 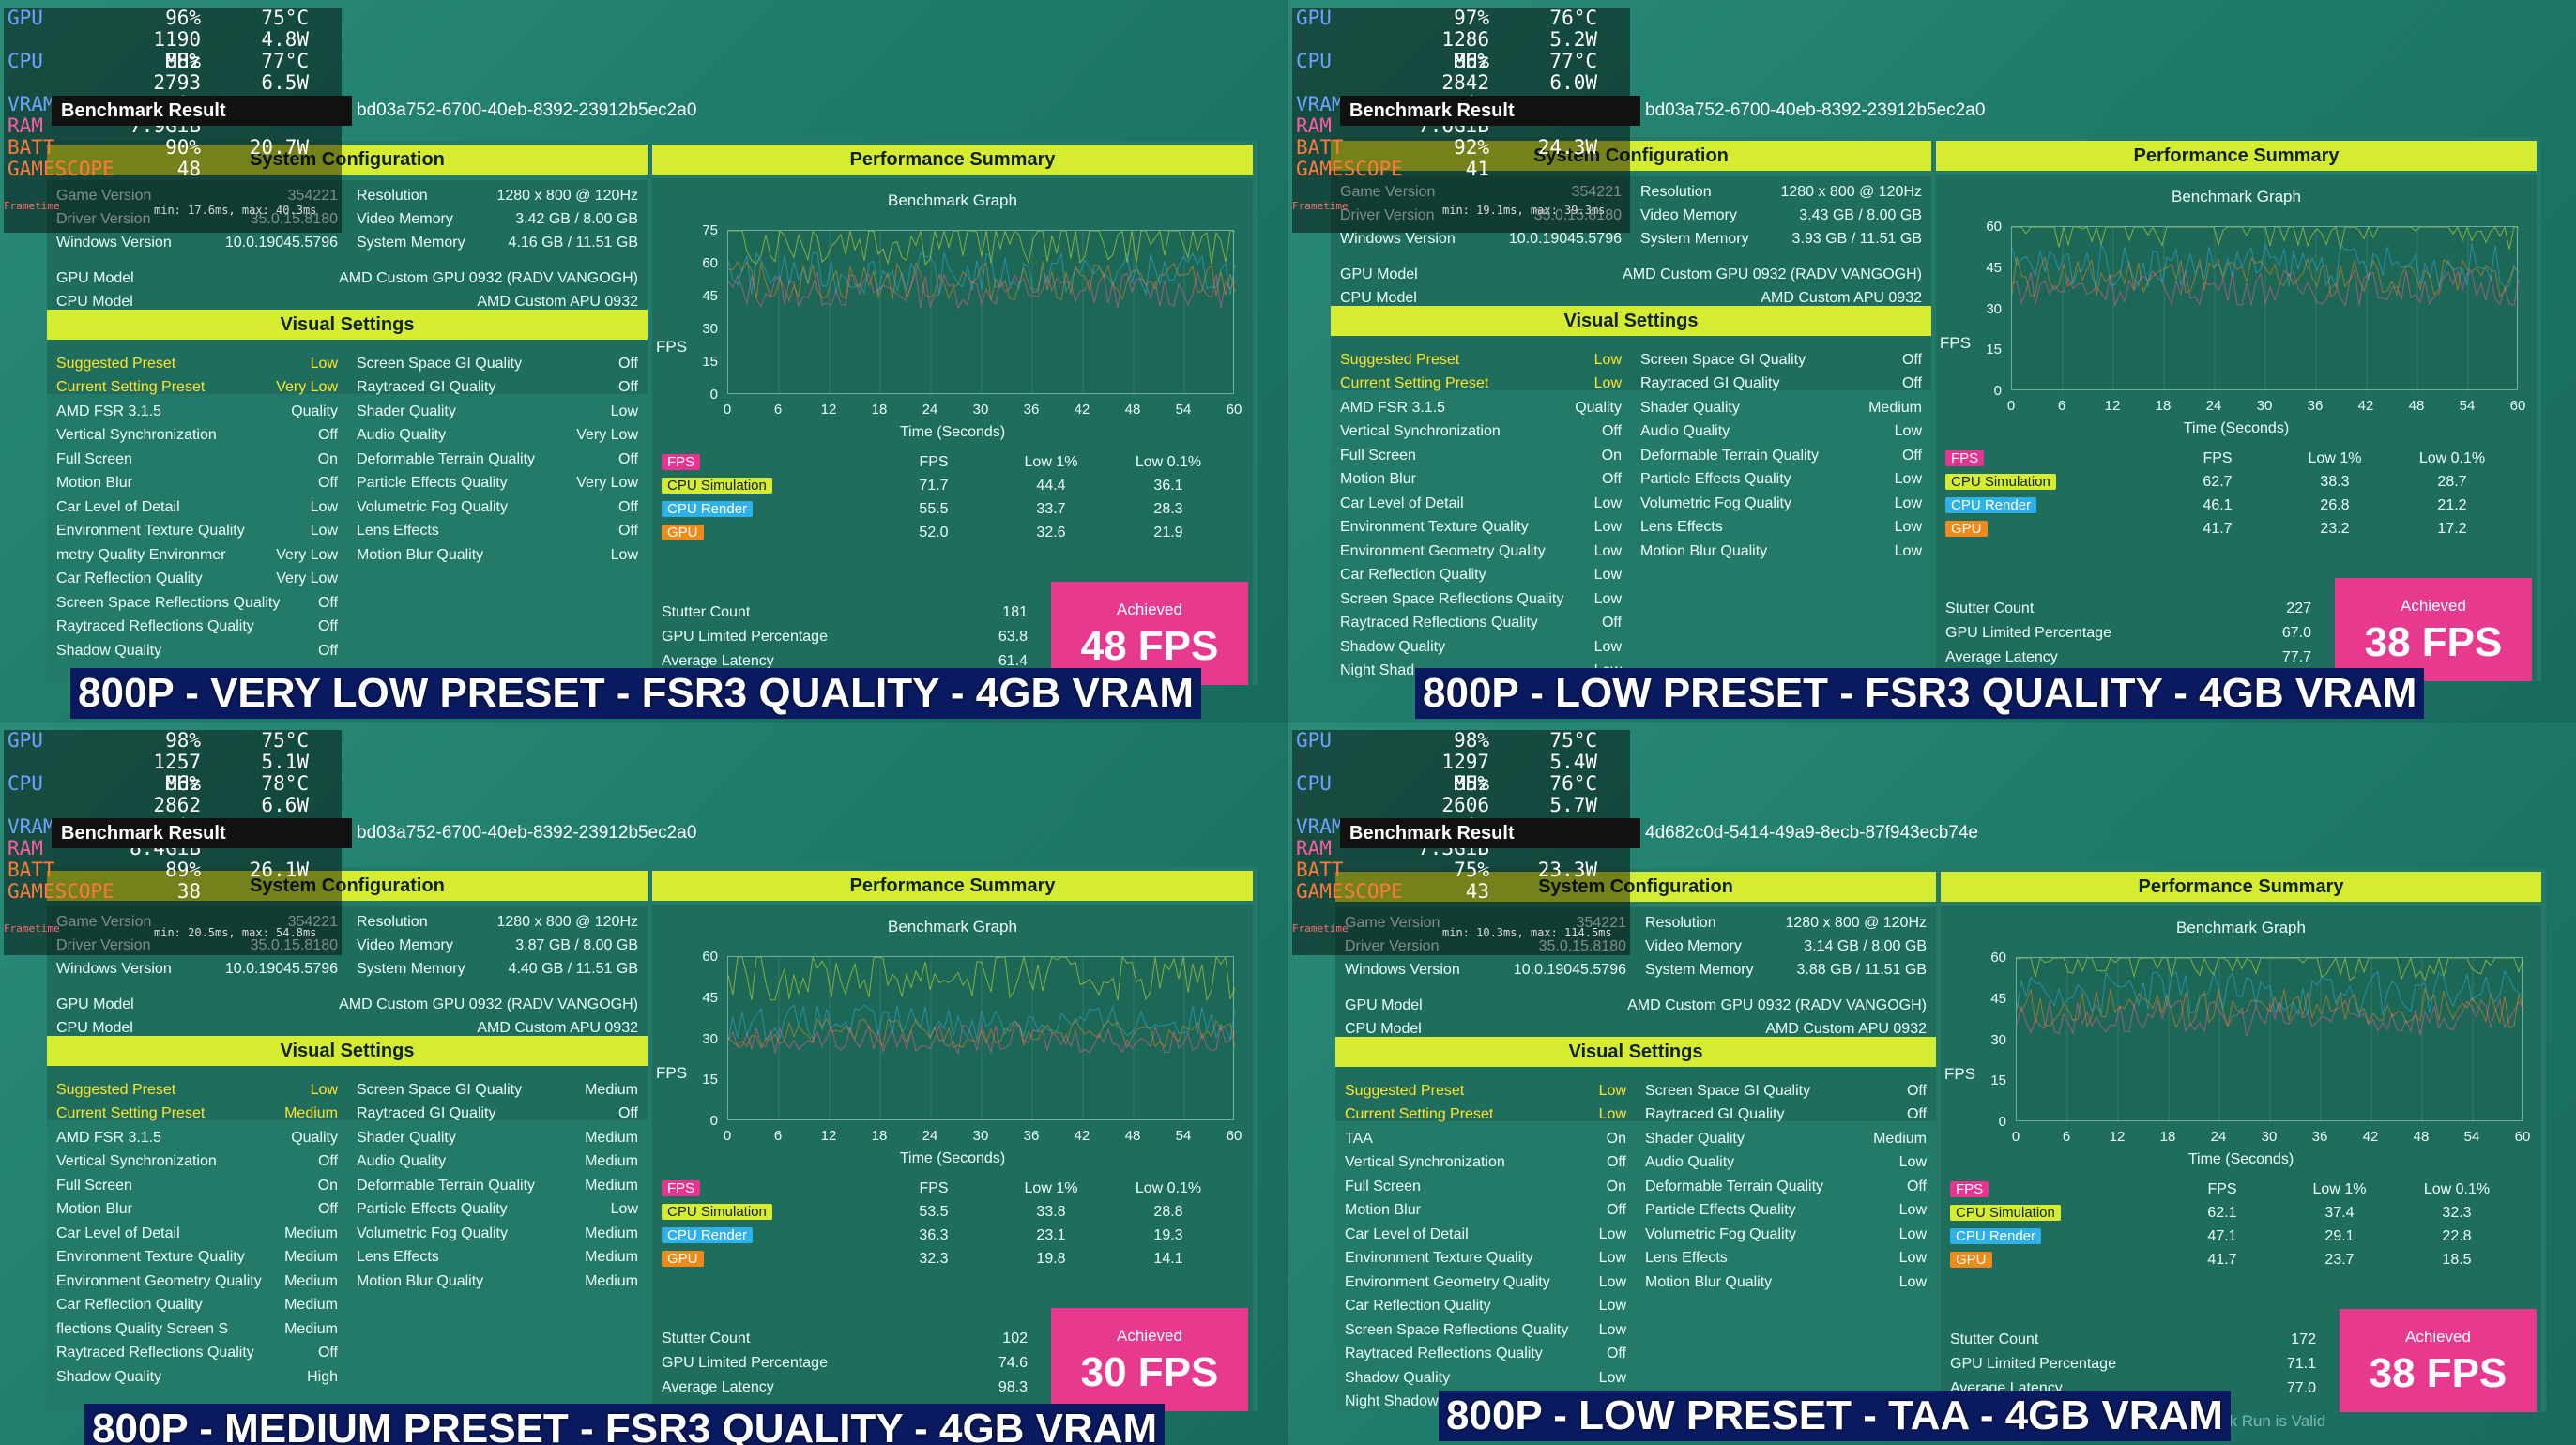 What do you see at coordinates (497, 196) in the screenshot?
I see `sys-row: Resolution 1280 x 800 @ 120Hz` at bounding box center [497, 196].